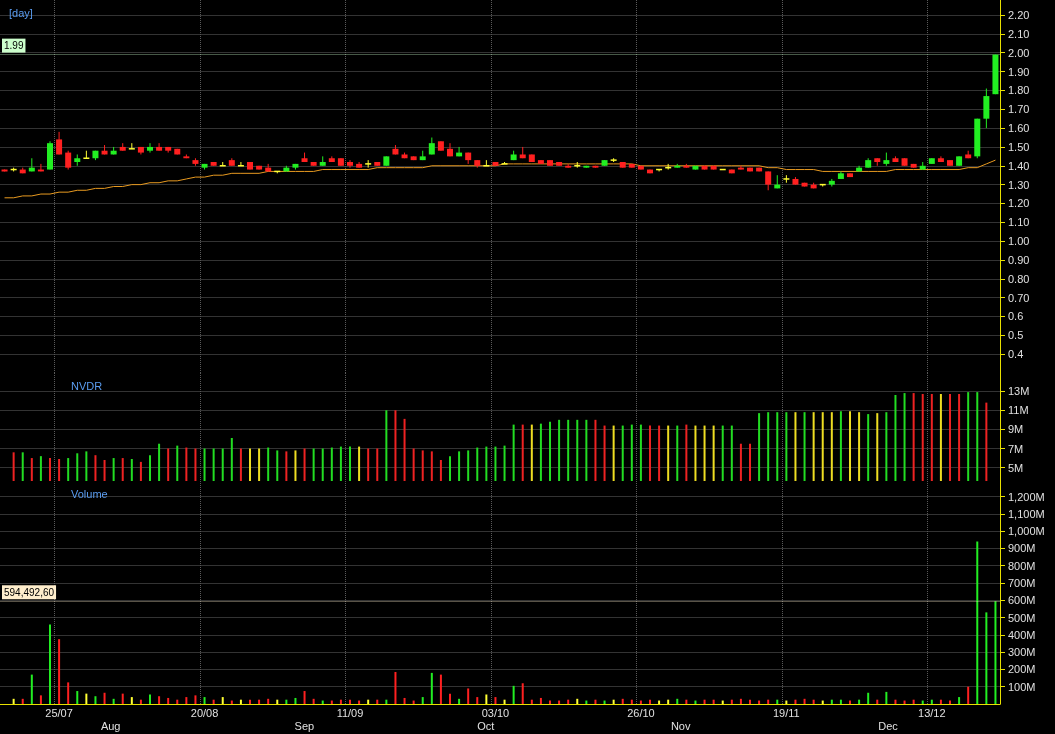  What do you see at coordinates (1019, 278) in the screenshot?
I see `y-tick-label: 0.80` at bounding box center [1019, 278].